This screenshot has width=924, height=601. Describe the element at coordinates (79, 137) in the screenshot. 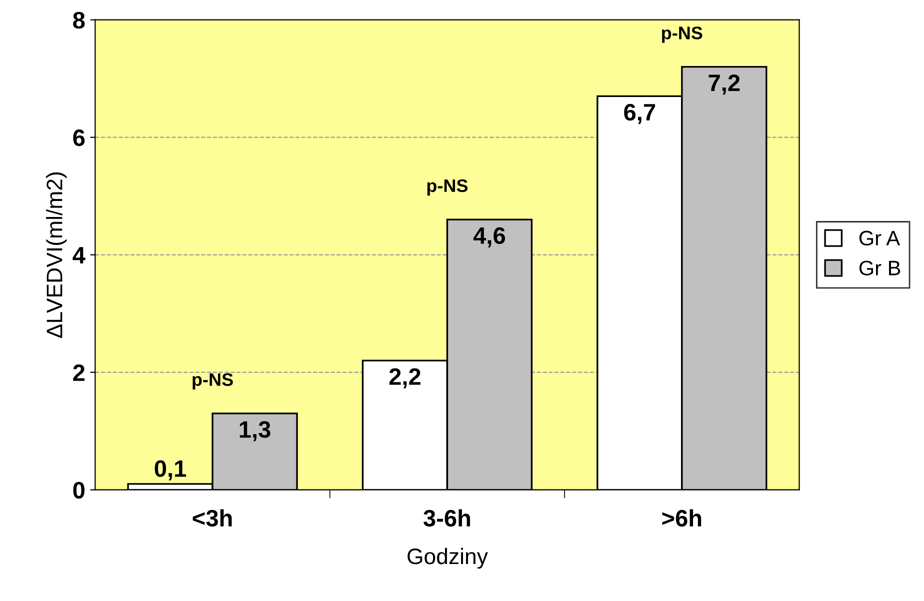

I see `y-tick-label: 6` at that location.